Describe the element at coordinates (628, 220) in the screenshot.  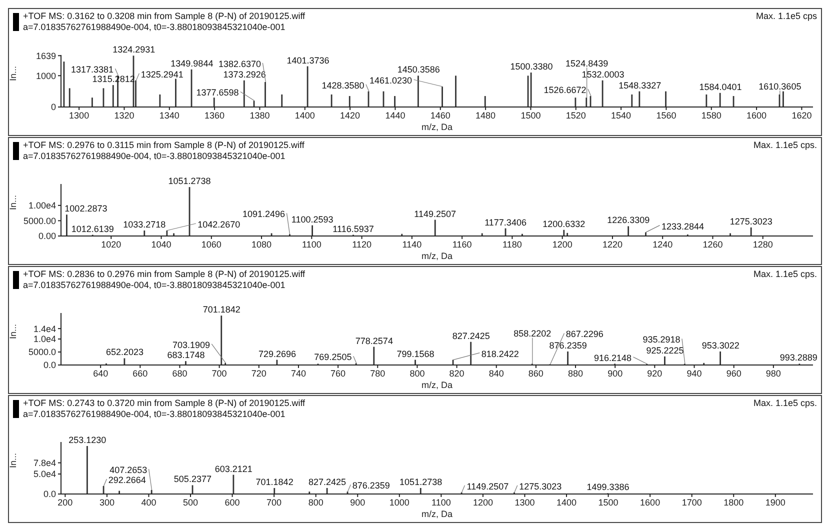
I see `annotation: 1226.3309` at that location.